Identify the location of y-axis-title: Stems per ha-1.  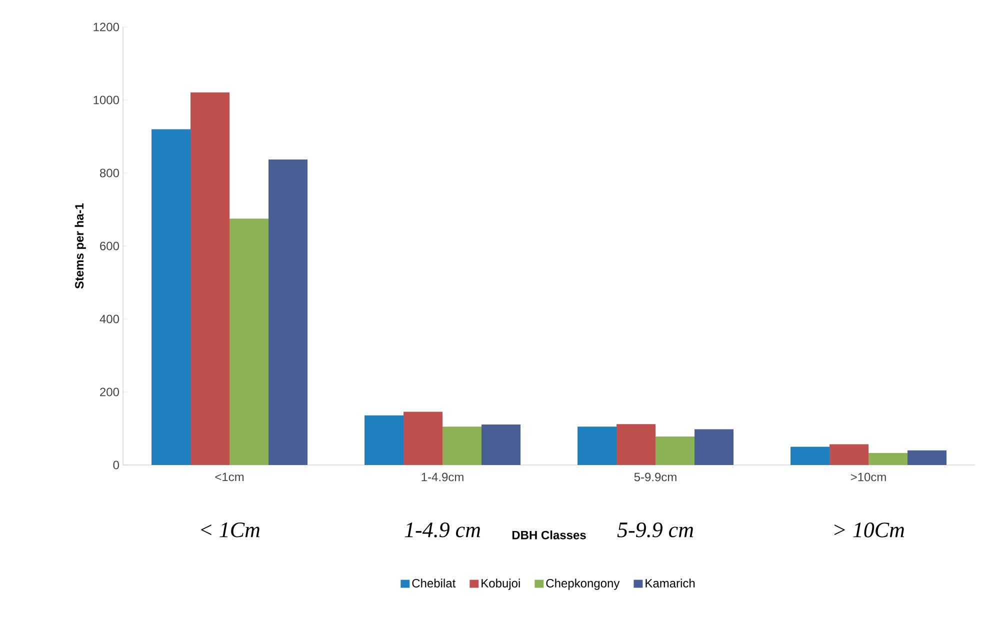
(80, 246).